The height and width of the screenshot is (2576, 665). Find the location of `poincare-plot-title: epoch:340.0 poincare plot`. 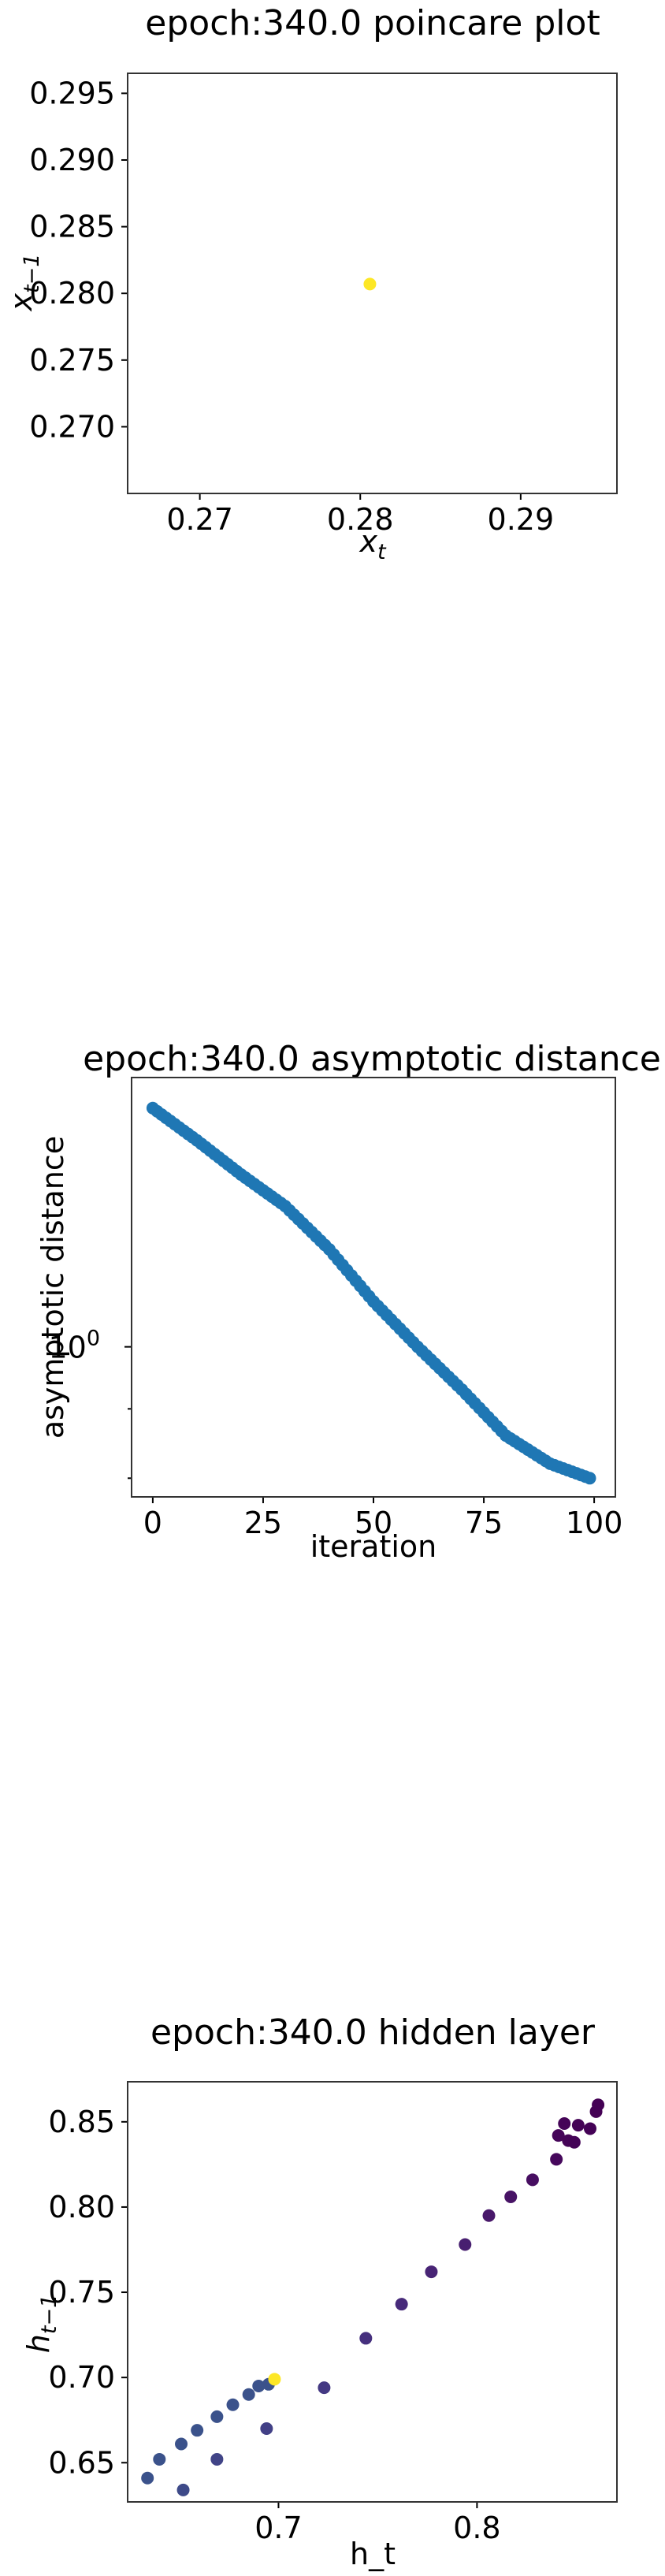

poincare-plot-title: epoch:340.0 poincare plot is located at coordinates (372, 23).